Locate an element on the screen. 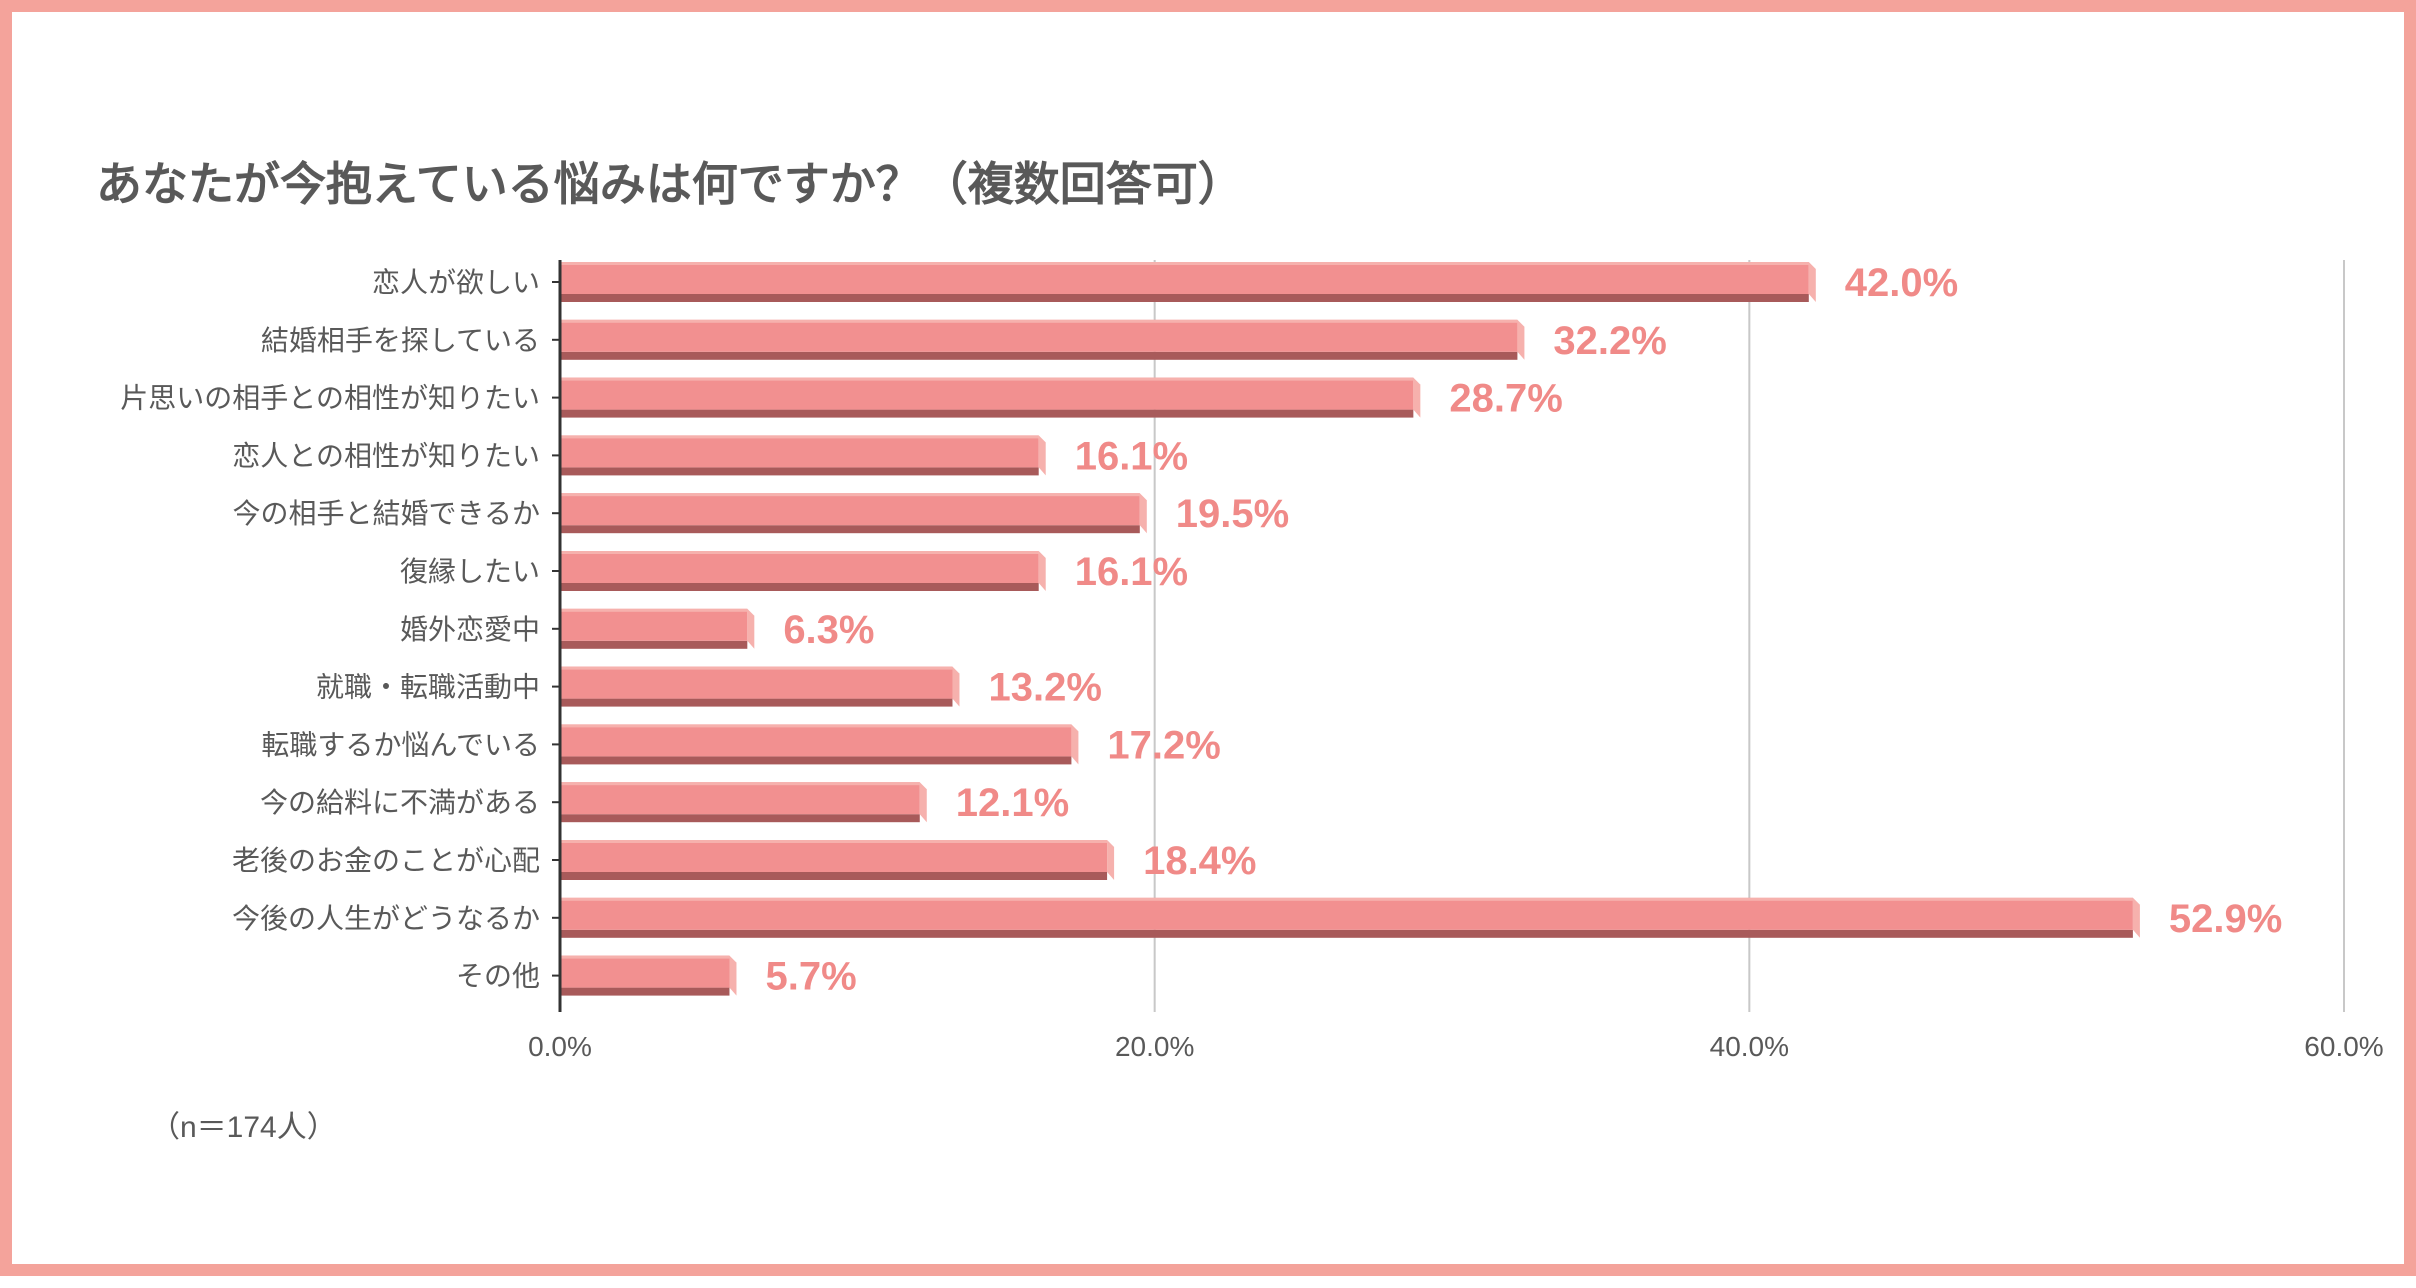 The height and width of the screenshot is (1288, 2416). sample-size-note: （n＝174人） is located at coordinates (243, 1127).